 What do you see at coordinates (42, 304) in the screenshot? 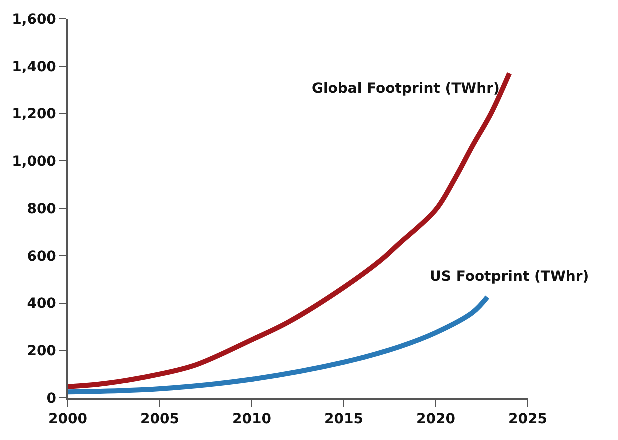
I see `y-tick-label: 400` at bounding box center [42, 304].